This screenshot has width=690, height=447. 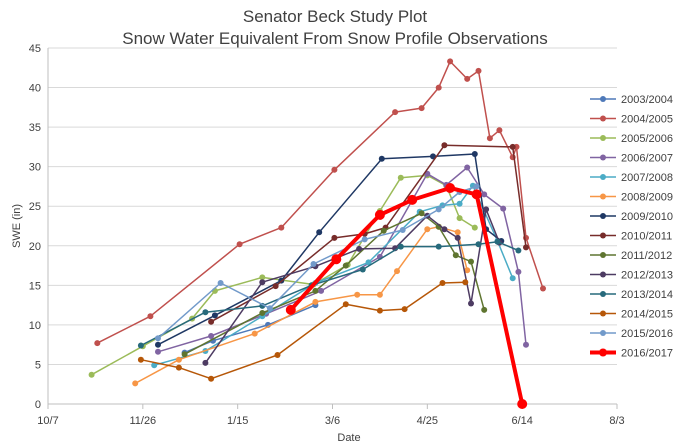 What do you see at coordinates (647, 120) in the screenshot?
I see `legend-label: 2004/2005` at bounding box center [647, 120].